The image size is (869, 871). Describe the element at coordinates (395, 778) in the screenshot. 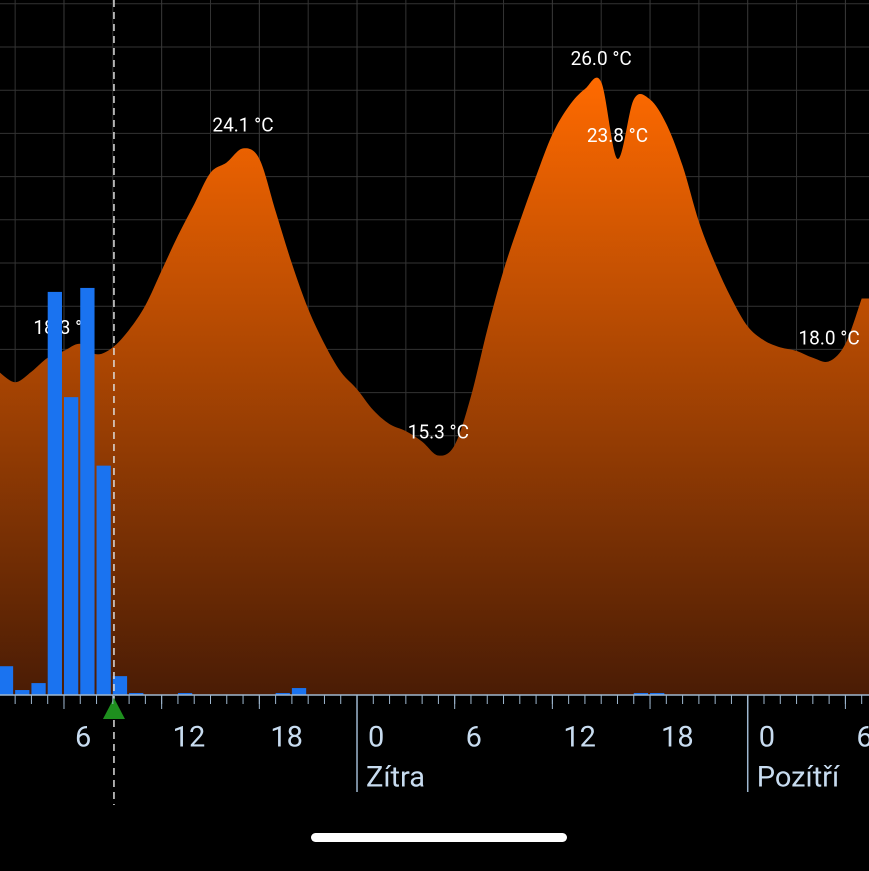

I see `day-label: Zítra` at that location.